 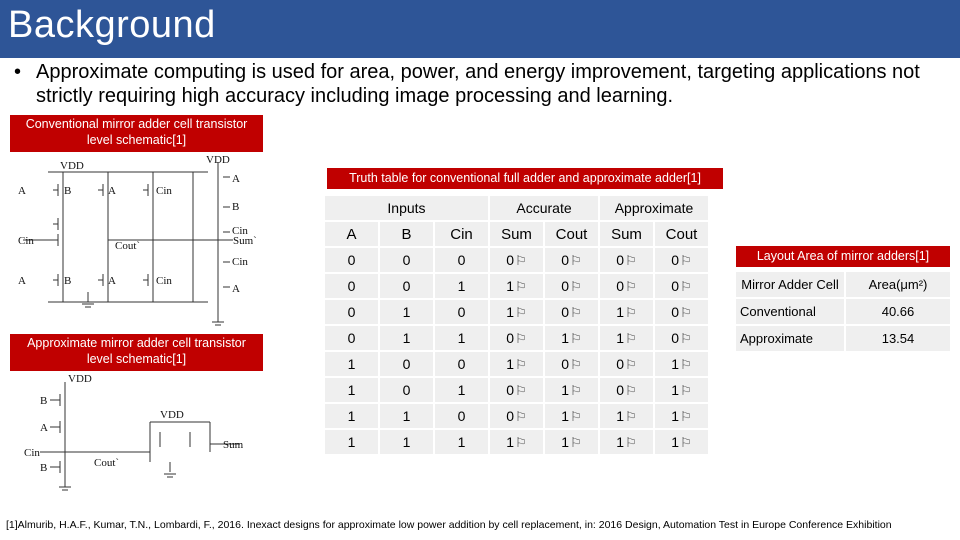 I want to click on slide-title: Background, so click(x=112, y=25).